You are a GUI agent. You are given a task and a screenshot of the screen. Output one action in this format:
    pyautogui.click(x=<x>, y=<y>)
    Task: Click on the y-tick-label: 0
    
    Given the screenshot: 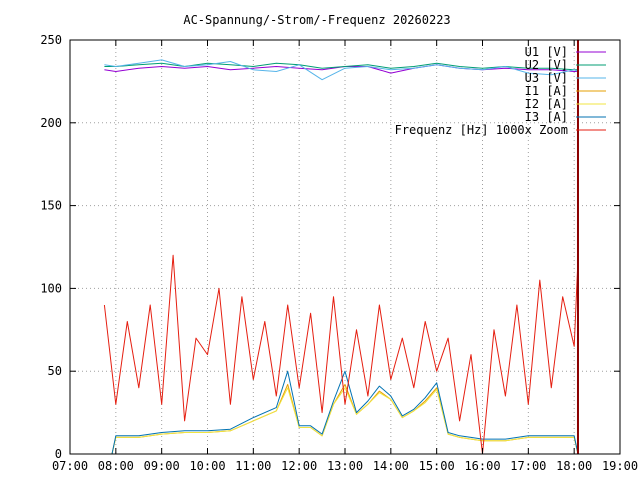 What is the action you would take?
    pyautogui.click(x=58, y=454)
    